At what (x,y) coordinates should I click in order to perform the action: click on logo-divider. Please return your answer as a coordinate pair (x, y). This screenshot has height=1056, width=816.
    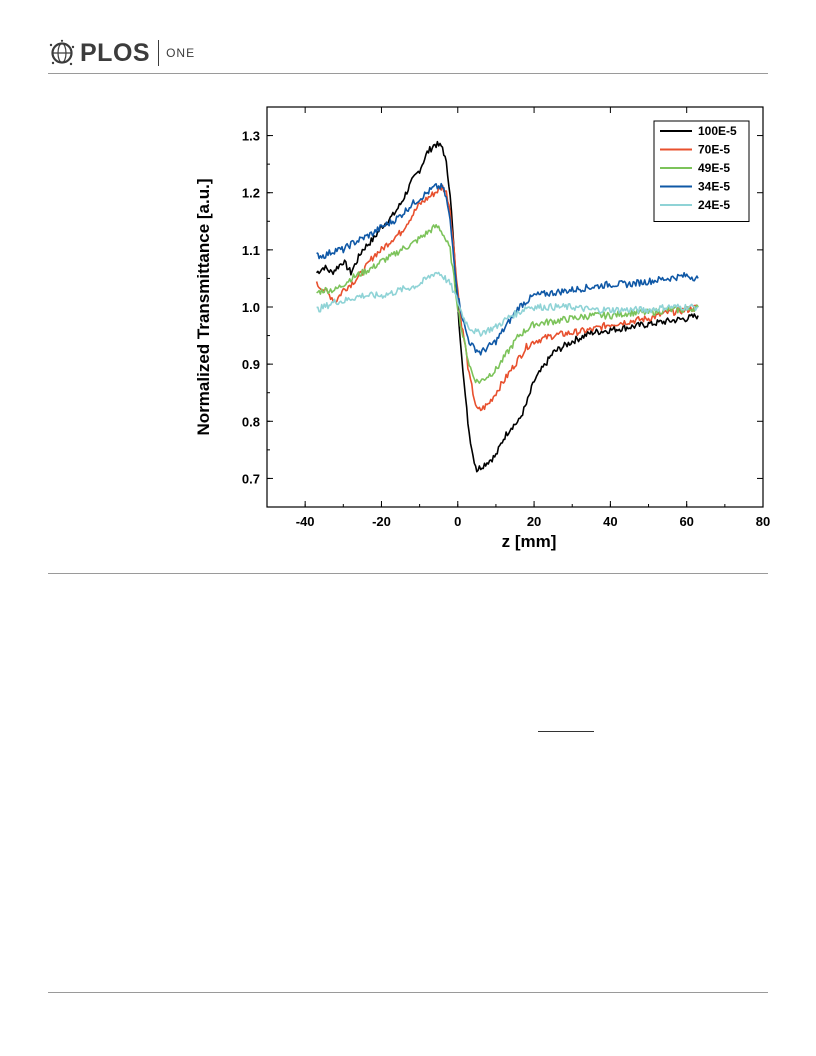
    Looking at the image, I should click on (159, 53).